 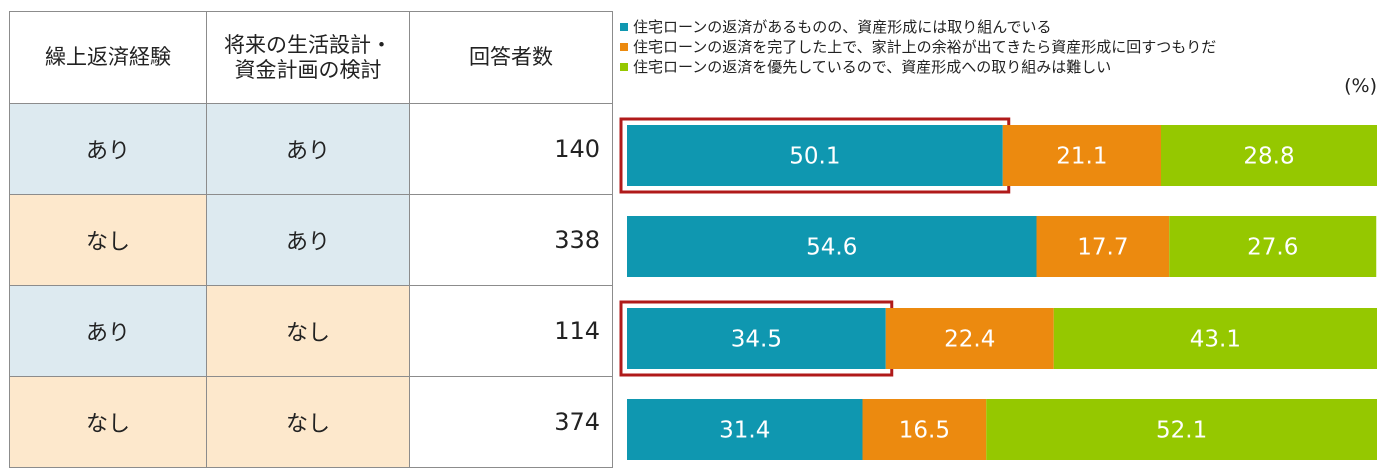 I want to click on header-respondents: 回答者数, so click(x=511, y=57).